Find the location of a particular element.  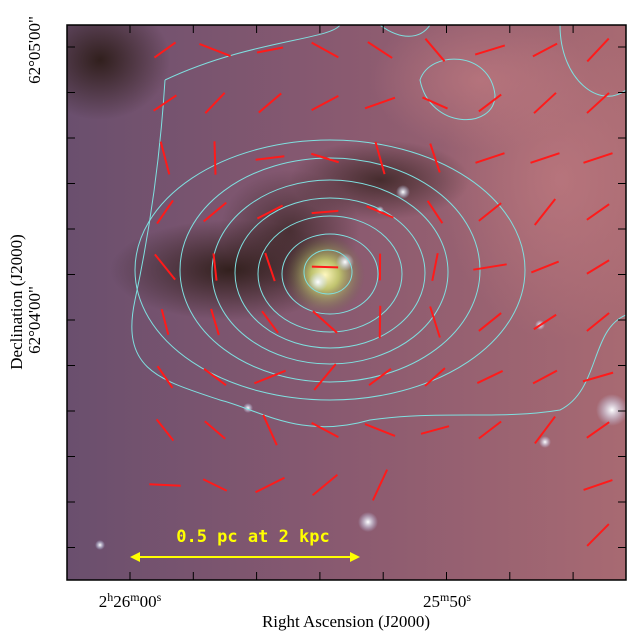

tick-number: 50 is located at coordinates (457, 601).